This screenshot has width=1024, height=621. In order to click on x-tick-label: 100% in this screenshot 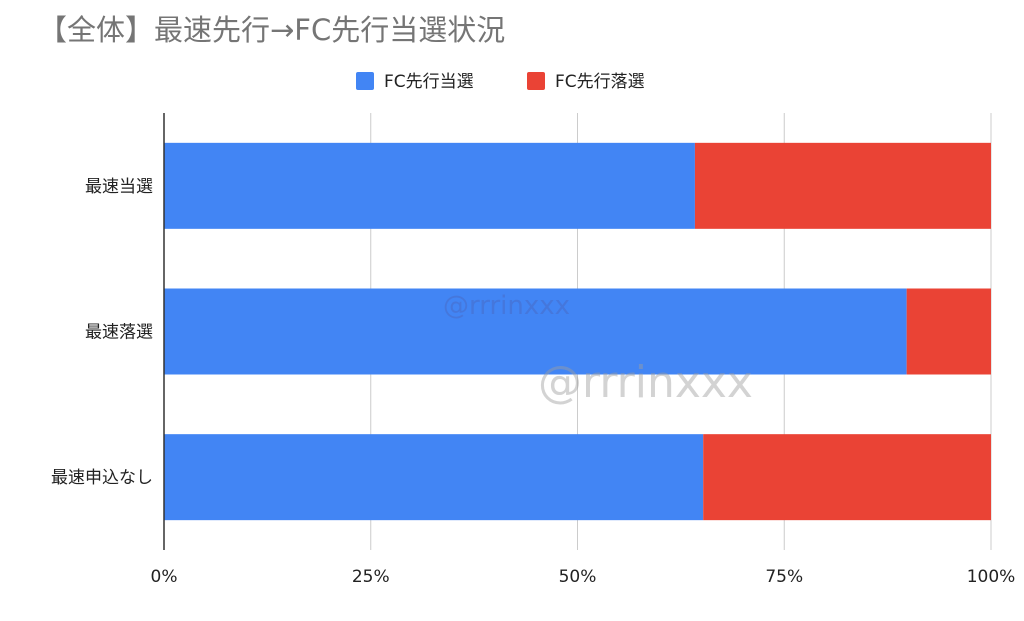, I will do `click(991, 577)`.